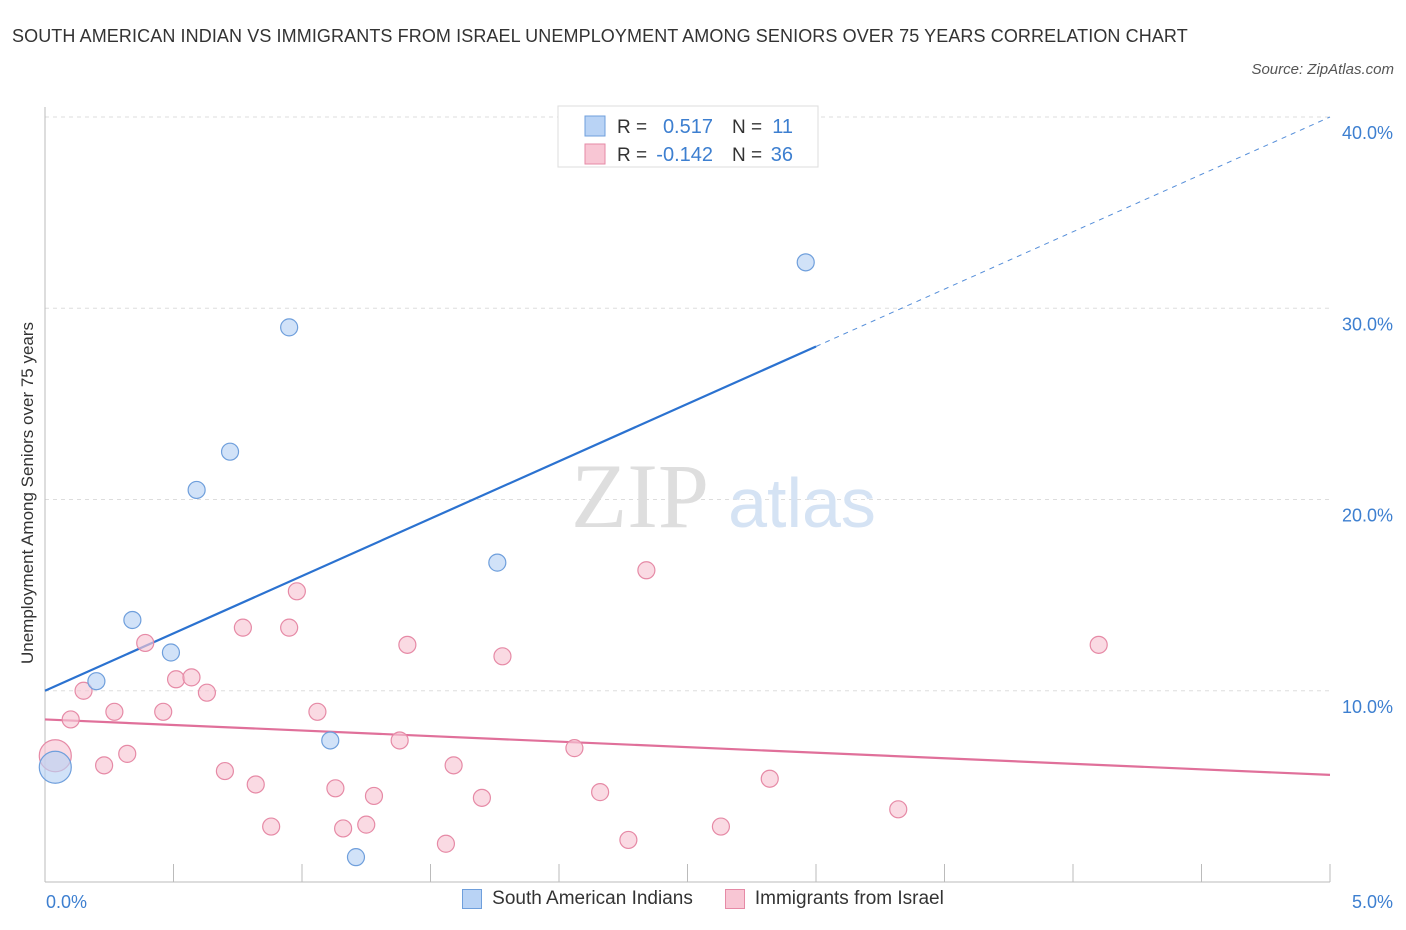 The height and width of the screenshot is (930, 1406). What do you see at coordinates (1322, 69) in the screenshot?
I see `source-label: Source: ZipAtlas.com` at bounding box center [1322, 69].